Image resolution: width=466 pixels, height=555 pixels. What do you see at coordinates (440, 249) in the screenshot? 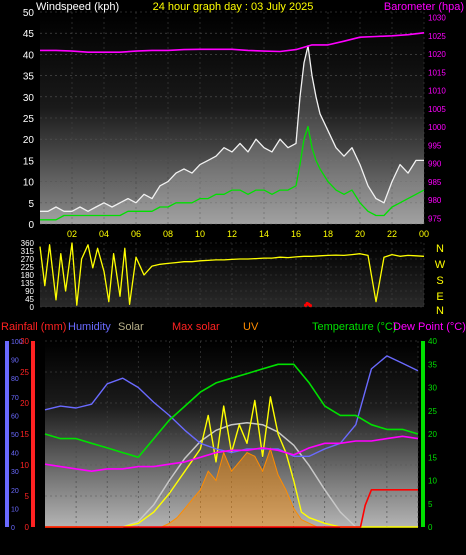
I see `compass-n-top: N` at bounding box center [440, 249].